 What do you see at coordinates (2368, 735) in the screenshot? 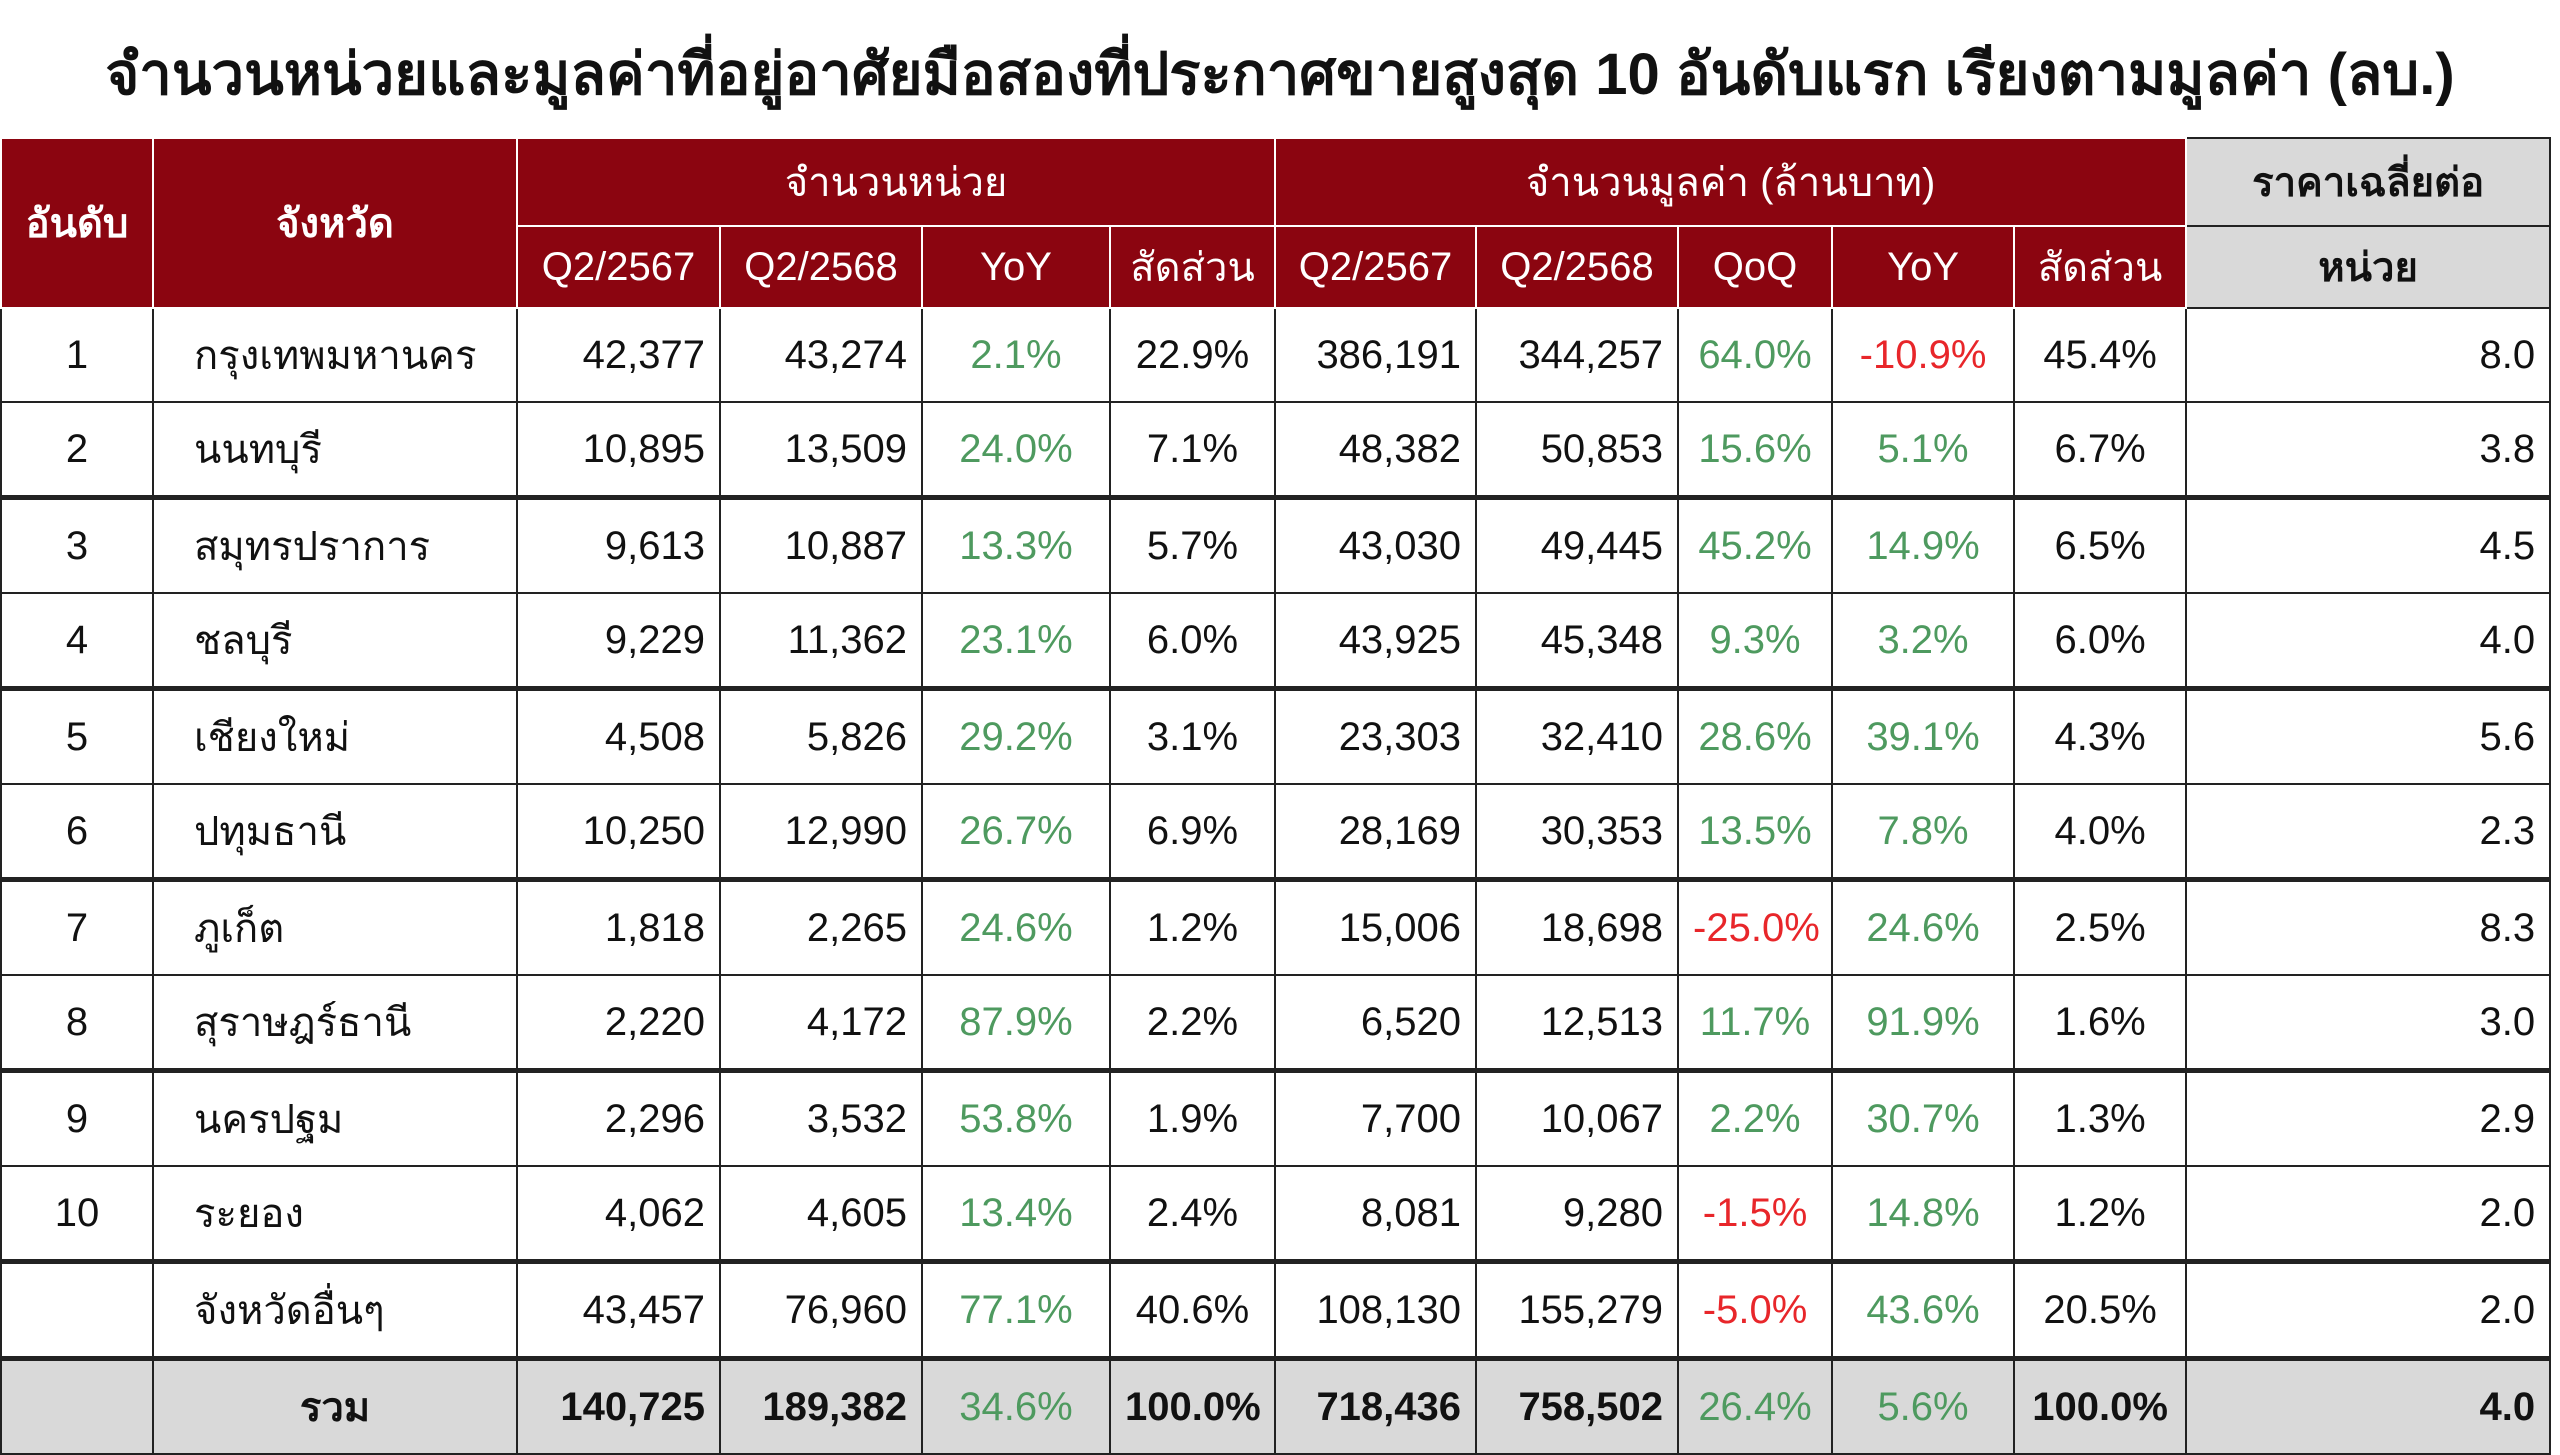
I see `avg-cell: 5.6` at bounding box center [2368, 735].